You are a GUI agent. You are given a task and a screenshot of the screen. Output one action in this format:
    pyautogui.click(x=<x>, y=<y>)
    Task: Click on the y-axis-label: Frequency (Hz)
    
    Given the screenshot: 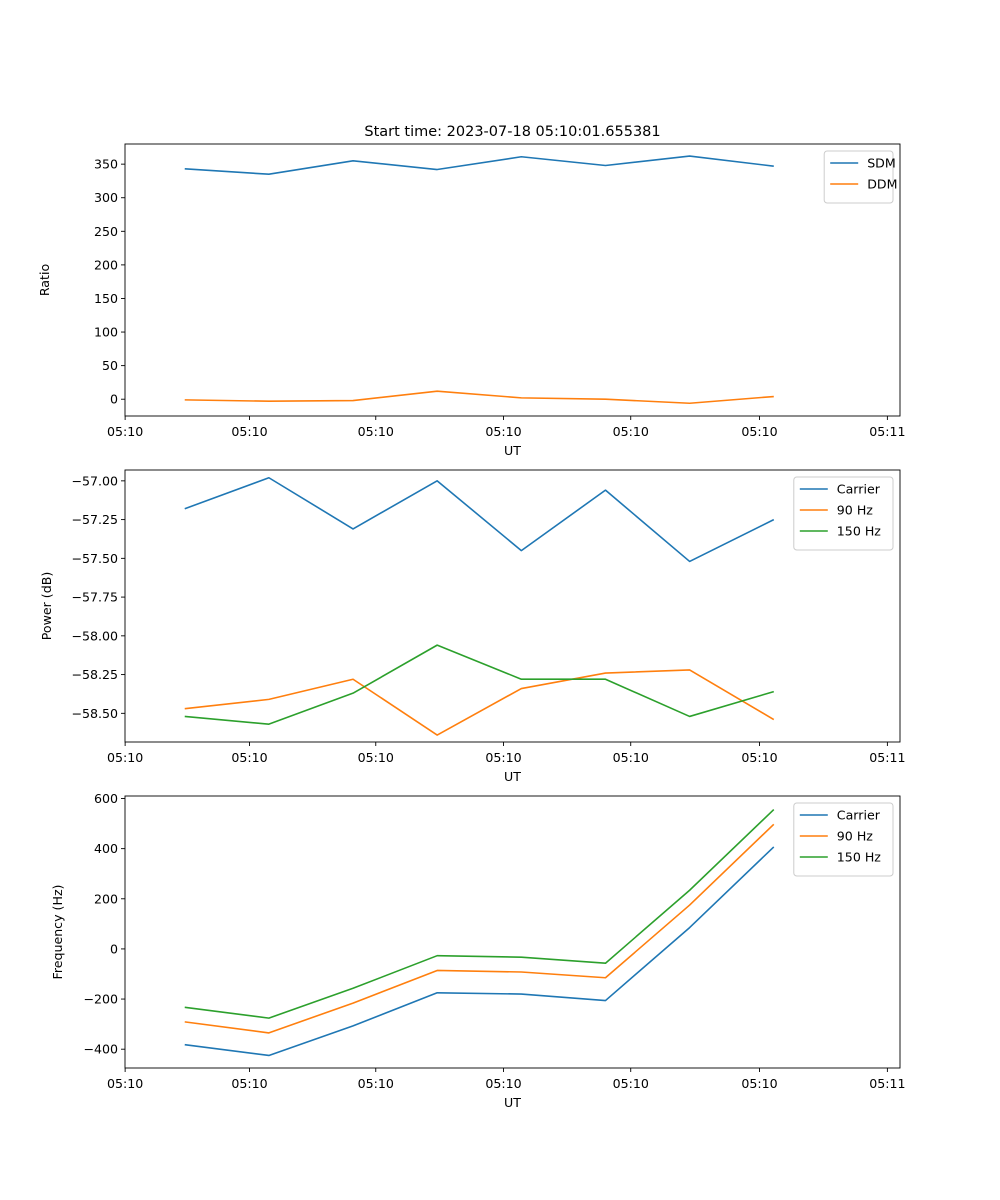 What is the action you would take?
    pyautogui.click(x=57, y=932)
    